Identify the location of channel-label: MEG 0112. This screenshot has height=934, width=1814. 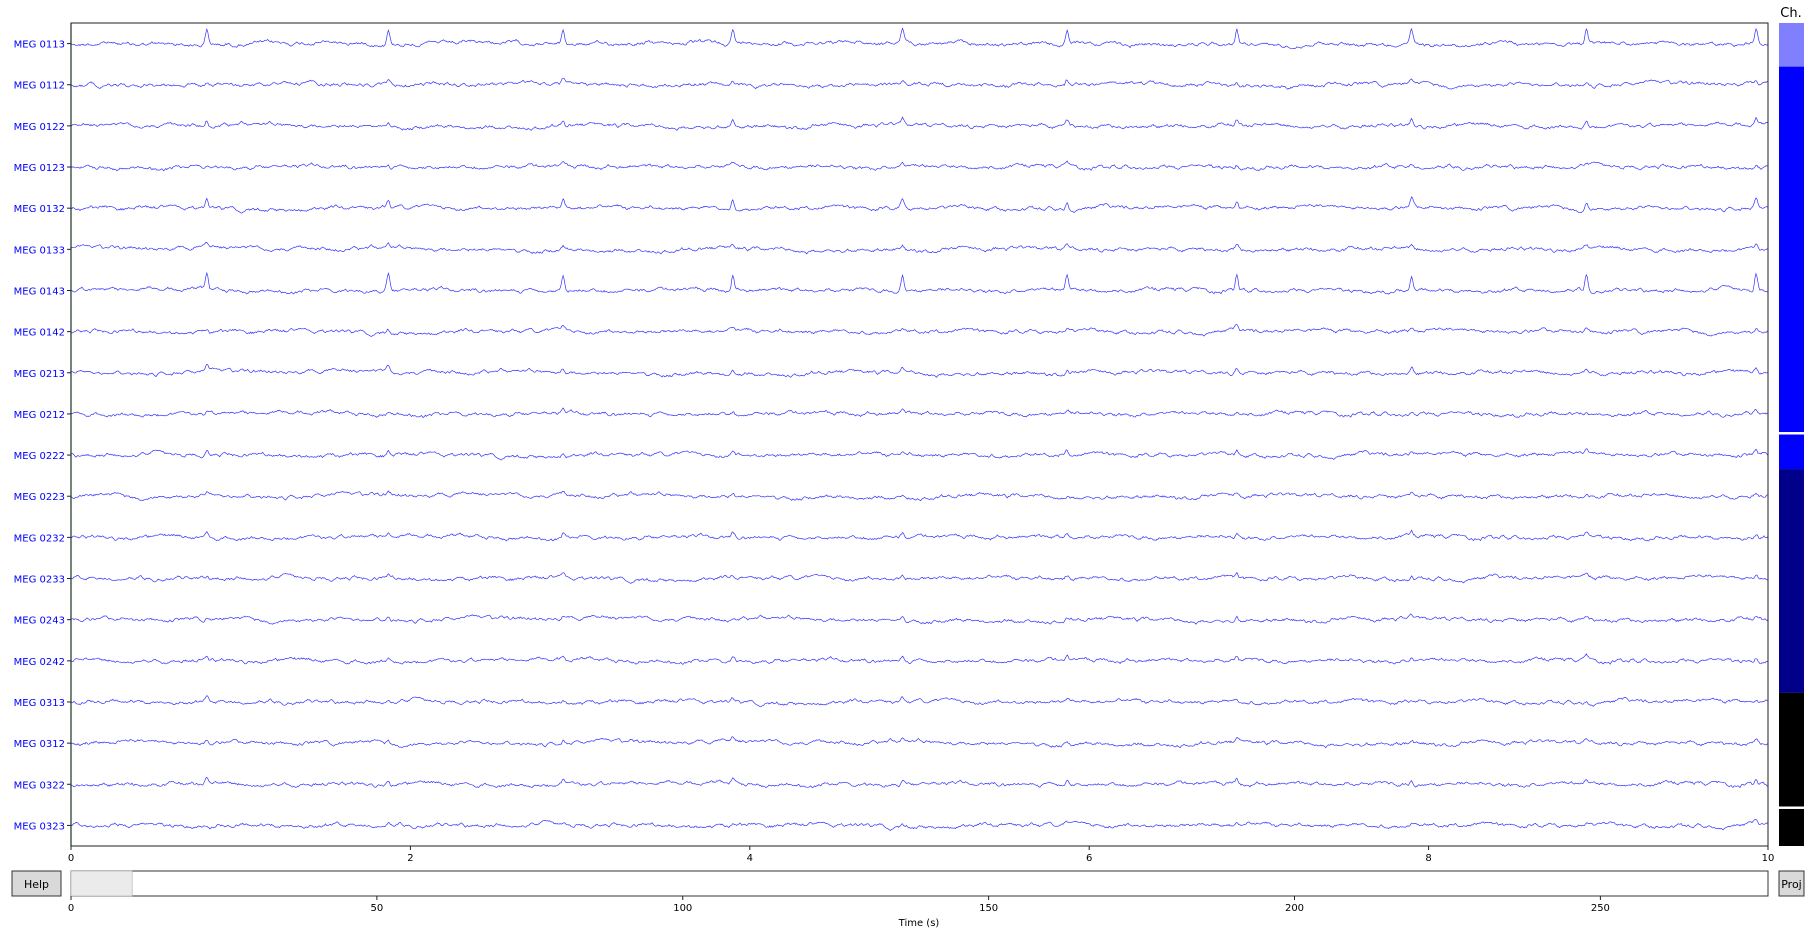
(39, 86).